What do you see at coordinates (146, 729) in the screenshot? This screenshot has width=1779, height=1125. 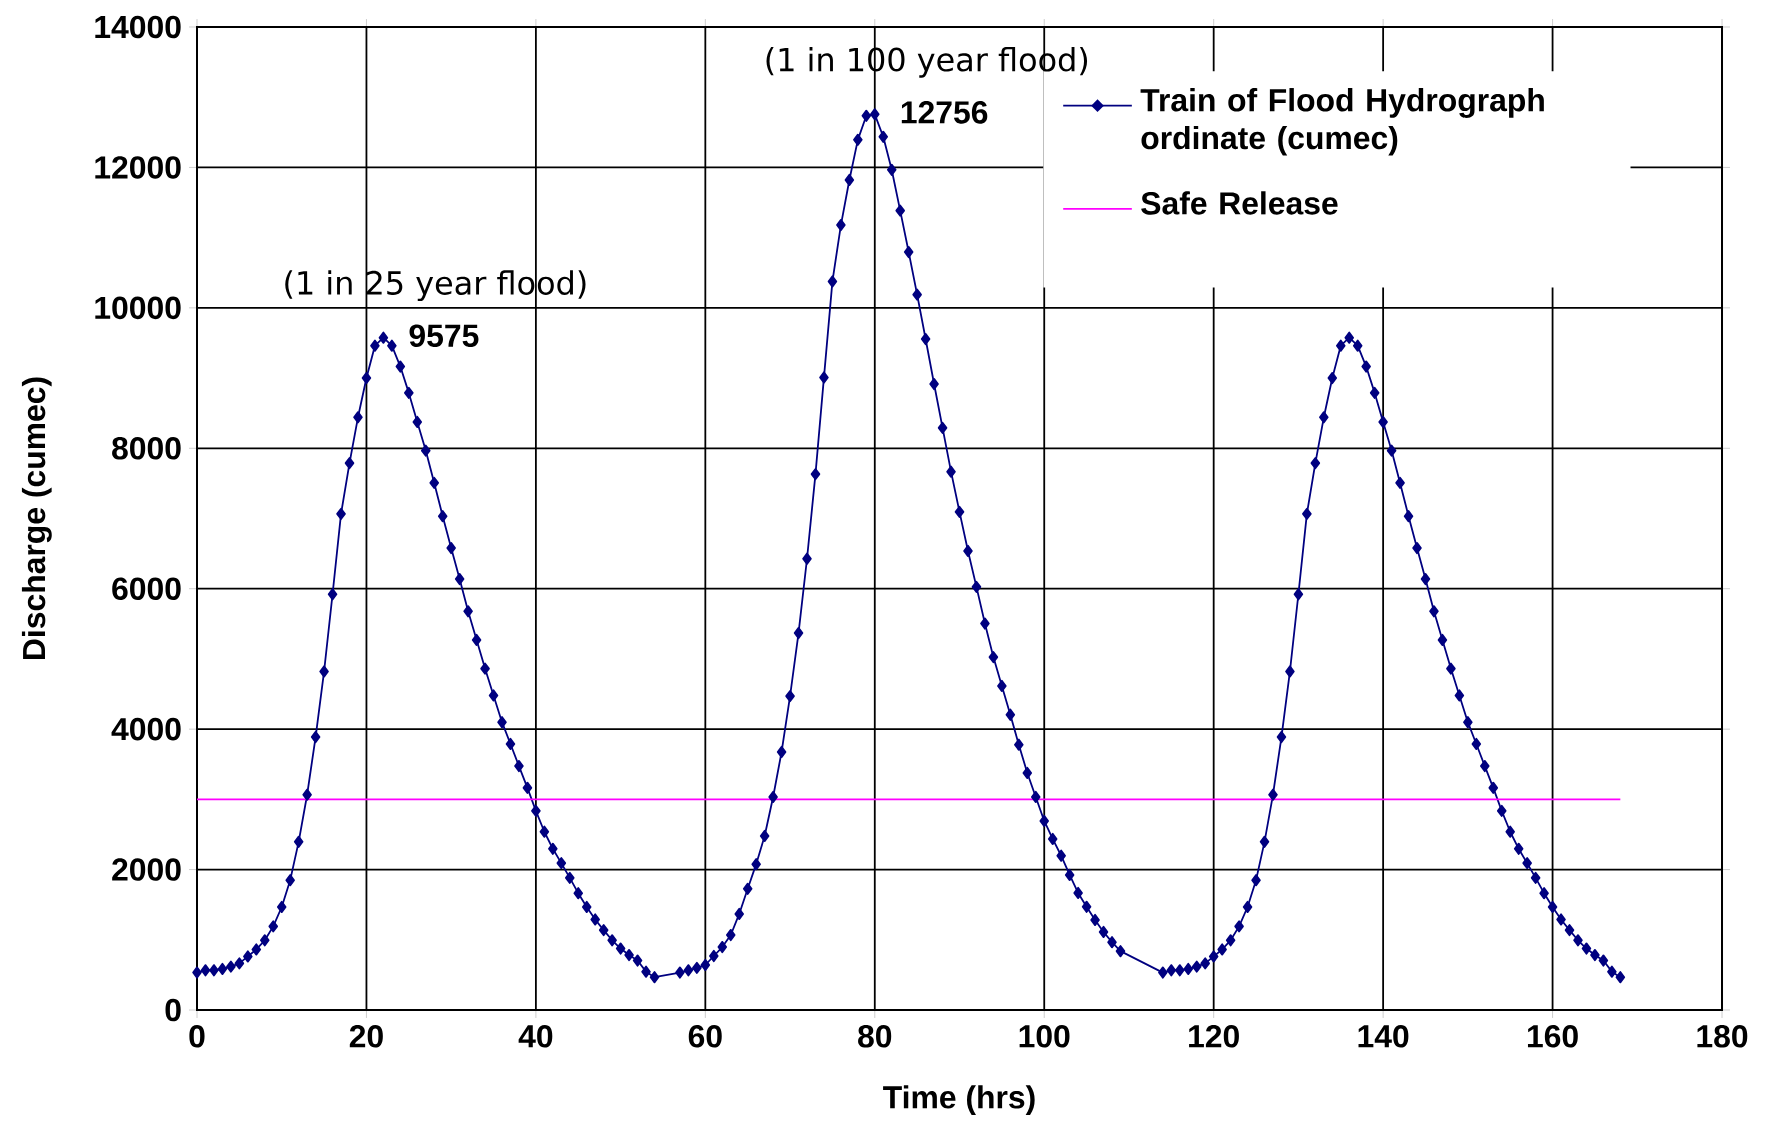 I see `y-tick-label: 4000` at bounding box center [146, 729].